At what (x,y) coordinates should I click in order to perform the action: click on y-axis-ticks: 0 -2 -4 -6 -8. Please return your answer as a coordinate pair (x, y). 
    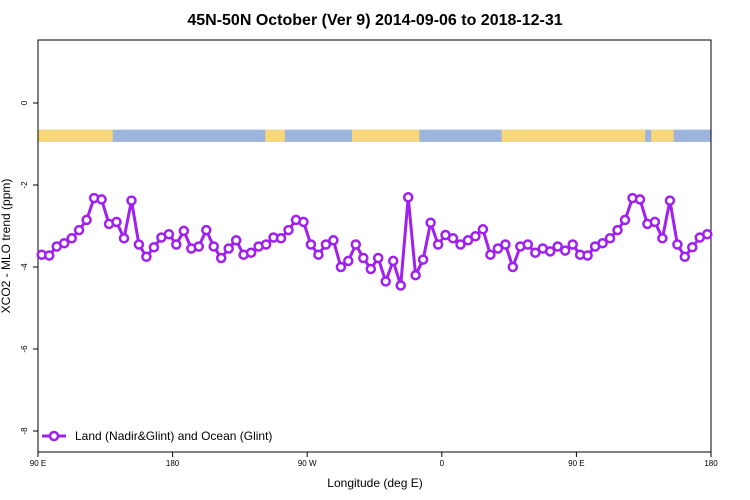
    Looking at the image, I should click on (29, 267).